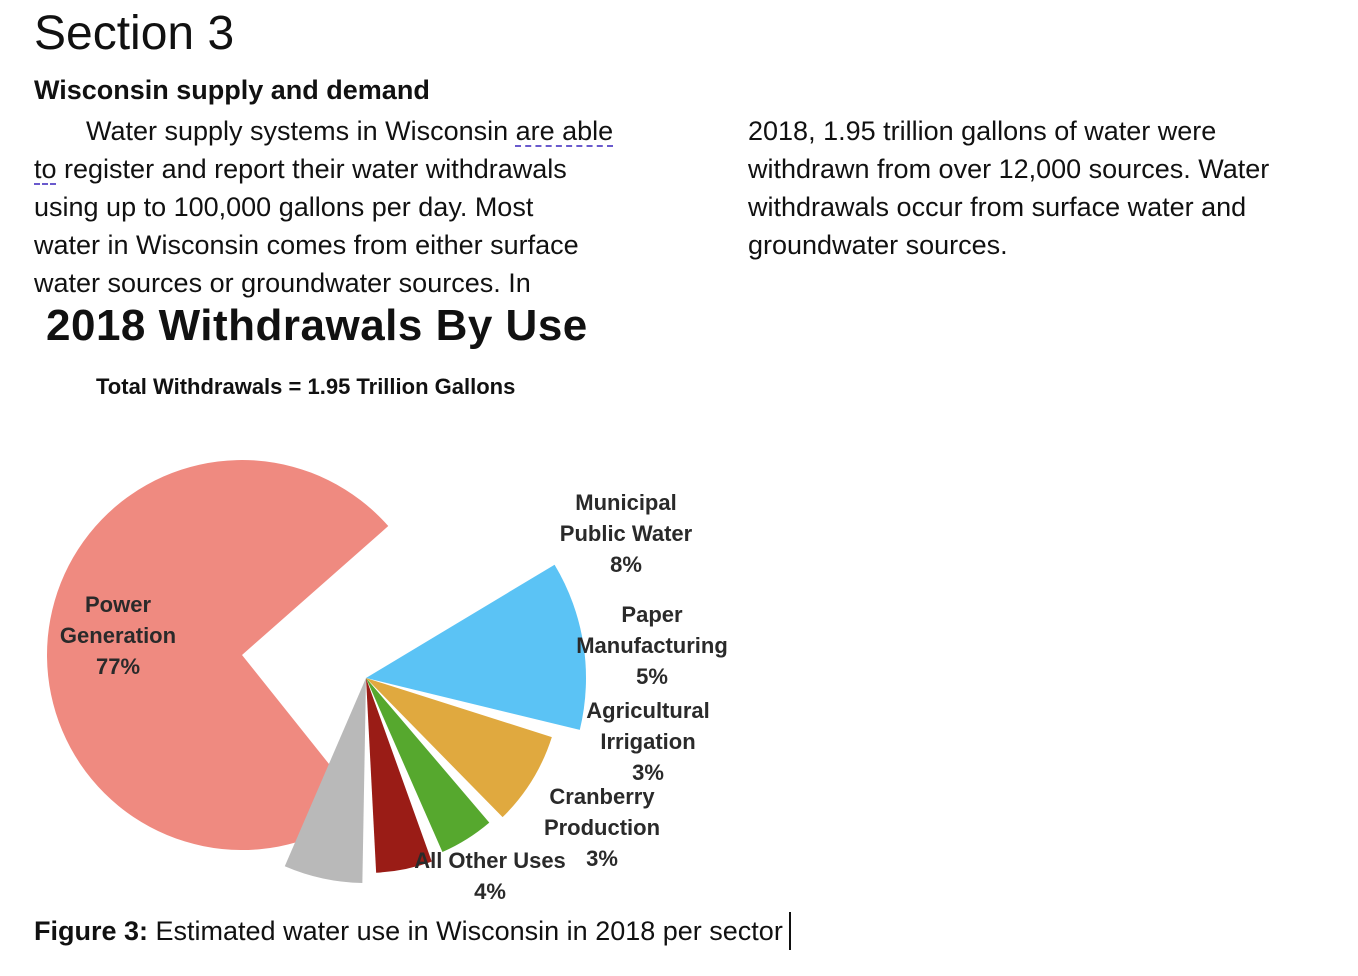  What do you see at coordinates (652, 676) in the screenshot?
I see `label-paper-manufacturing-line-2: 5%` at bounding box center [652, 676].